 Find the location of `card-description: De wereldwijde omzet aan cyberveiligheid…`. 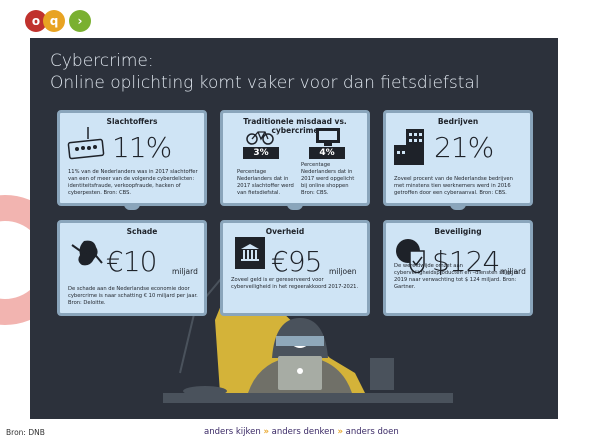

card-description: De wereldwijde omzet aan cyberveiligheid… is located at coordinates (456, 276).